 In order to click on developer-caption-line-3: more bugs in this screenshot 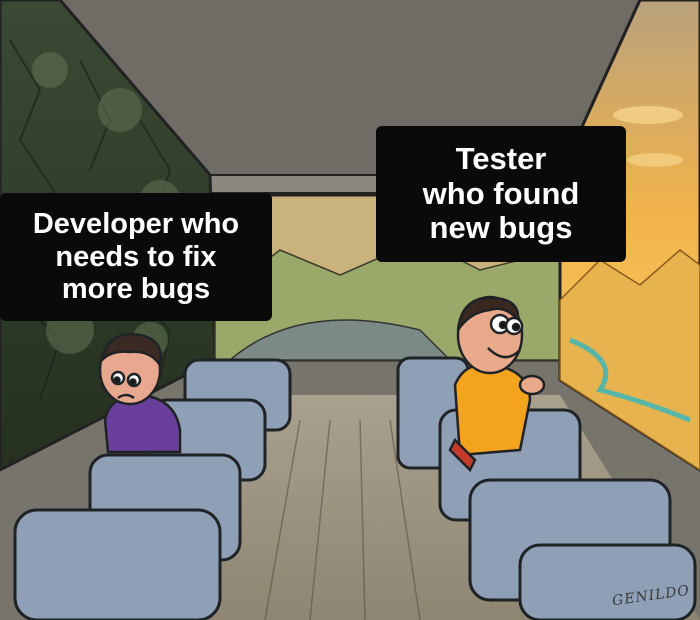, I will do `click(136, 289)`.